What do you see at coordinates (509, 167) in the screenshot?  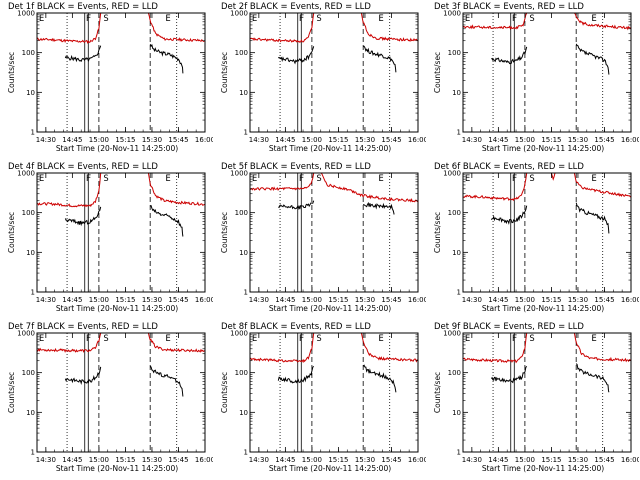 I see `panel-title: Det 6f BLACK = Events, RED = LLD` at bounding box center [509, 167].